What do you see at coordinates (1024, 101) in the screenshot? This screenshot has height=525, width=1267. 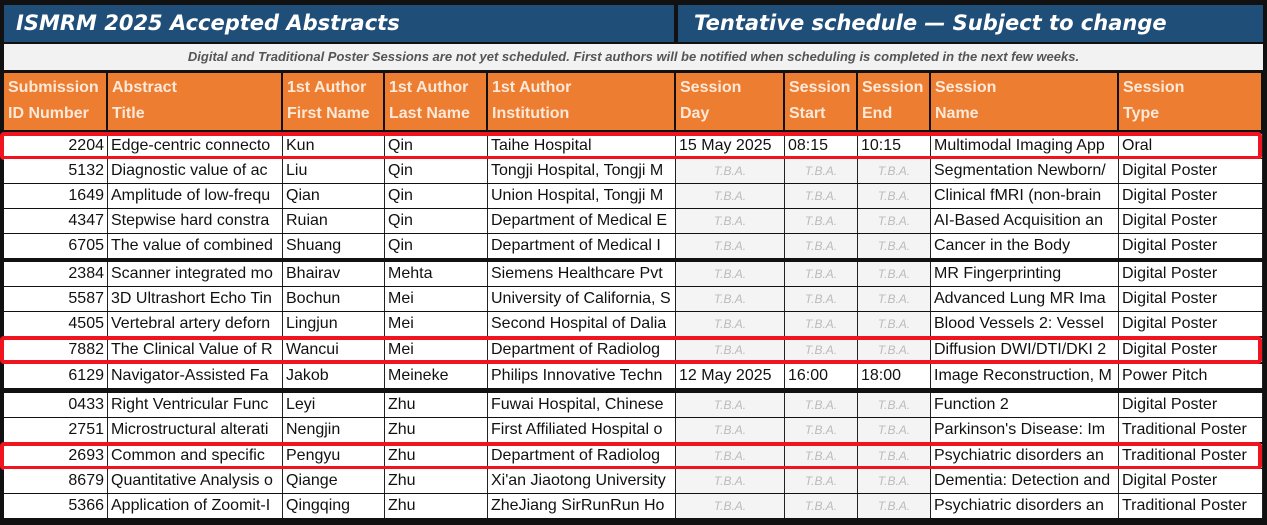 I see `column-header-session: Session Name` at bounding box center [1024, 101].